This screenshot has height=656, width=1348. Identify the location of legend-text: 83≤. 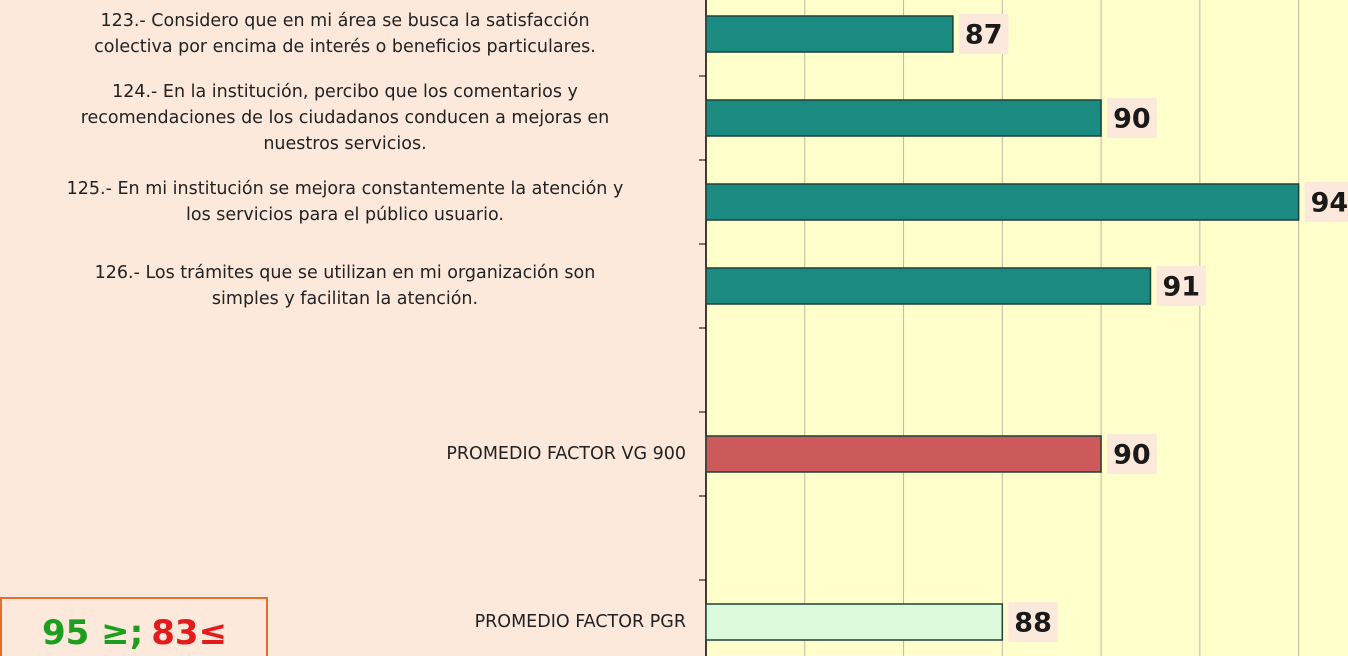
(189, 633).